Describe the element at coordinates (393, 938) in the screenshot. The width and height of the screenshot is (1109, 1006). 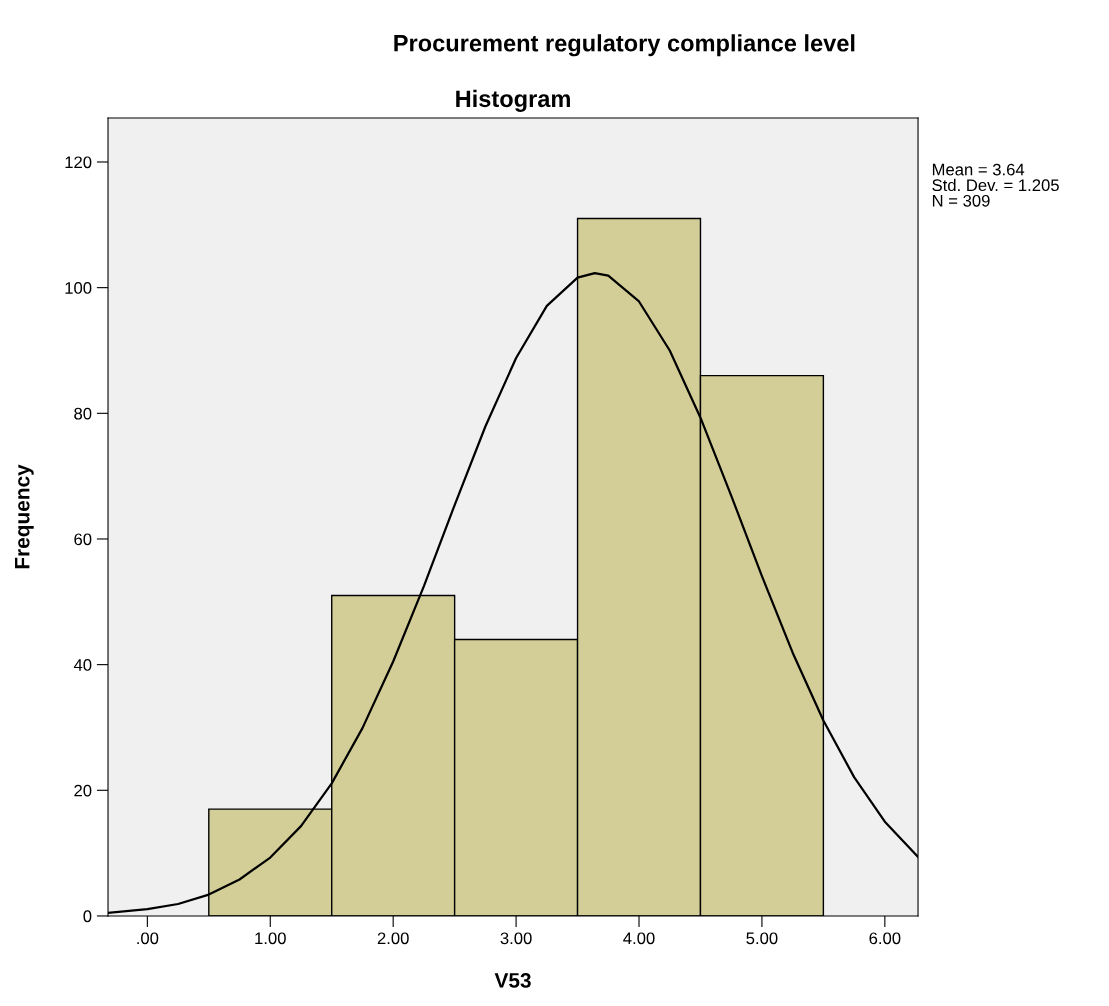
I see `x-tick-label: 2.00` at that location.